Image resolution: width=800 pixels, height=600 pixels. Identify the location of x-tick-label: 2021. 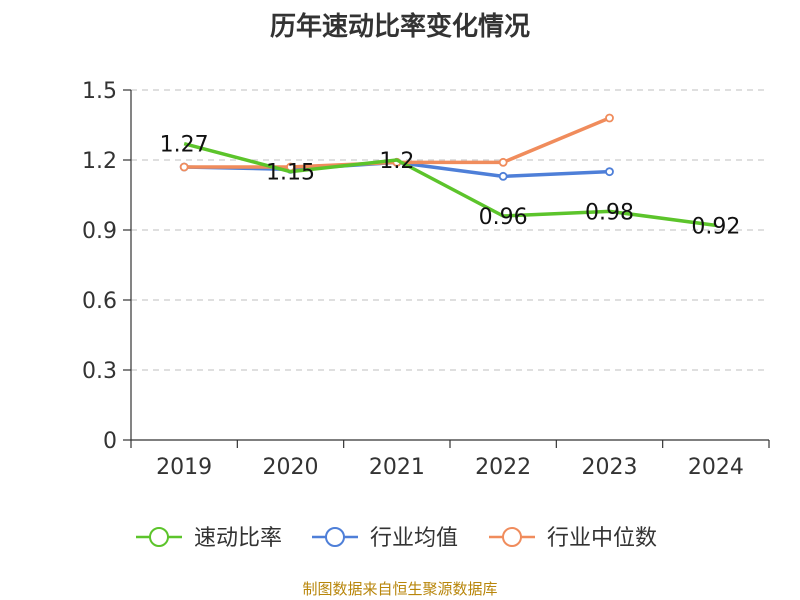
(397, 467).